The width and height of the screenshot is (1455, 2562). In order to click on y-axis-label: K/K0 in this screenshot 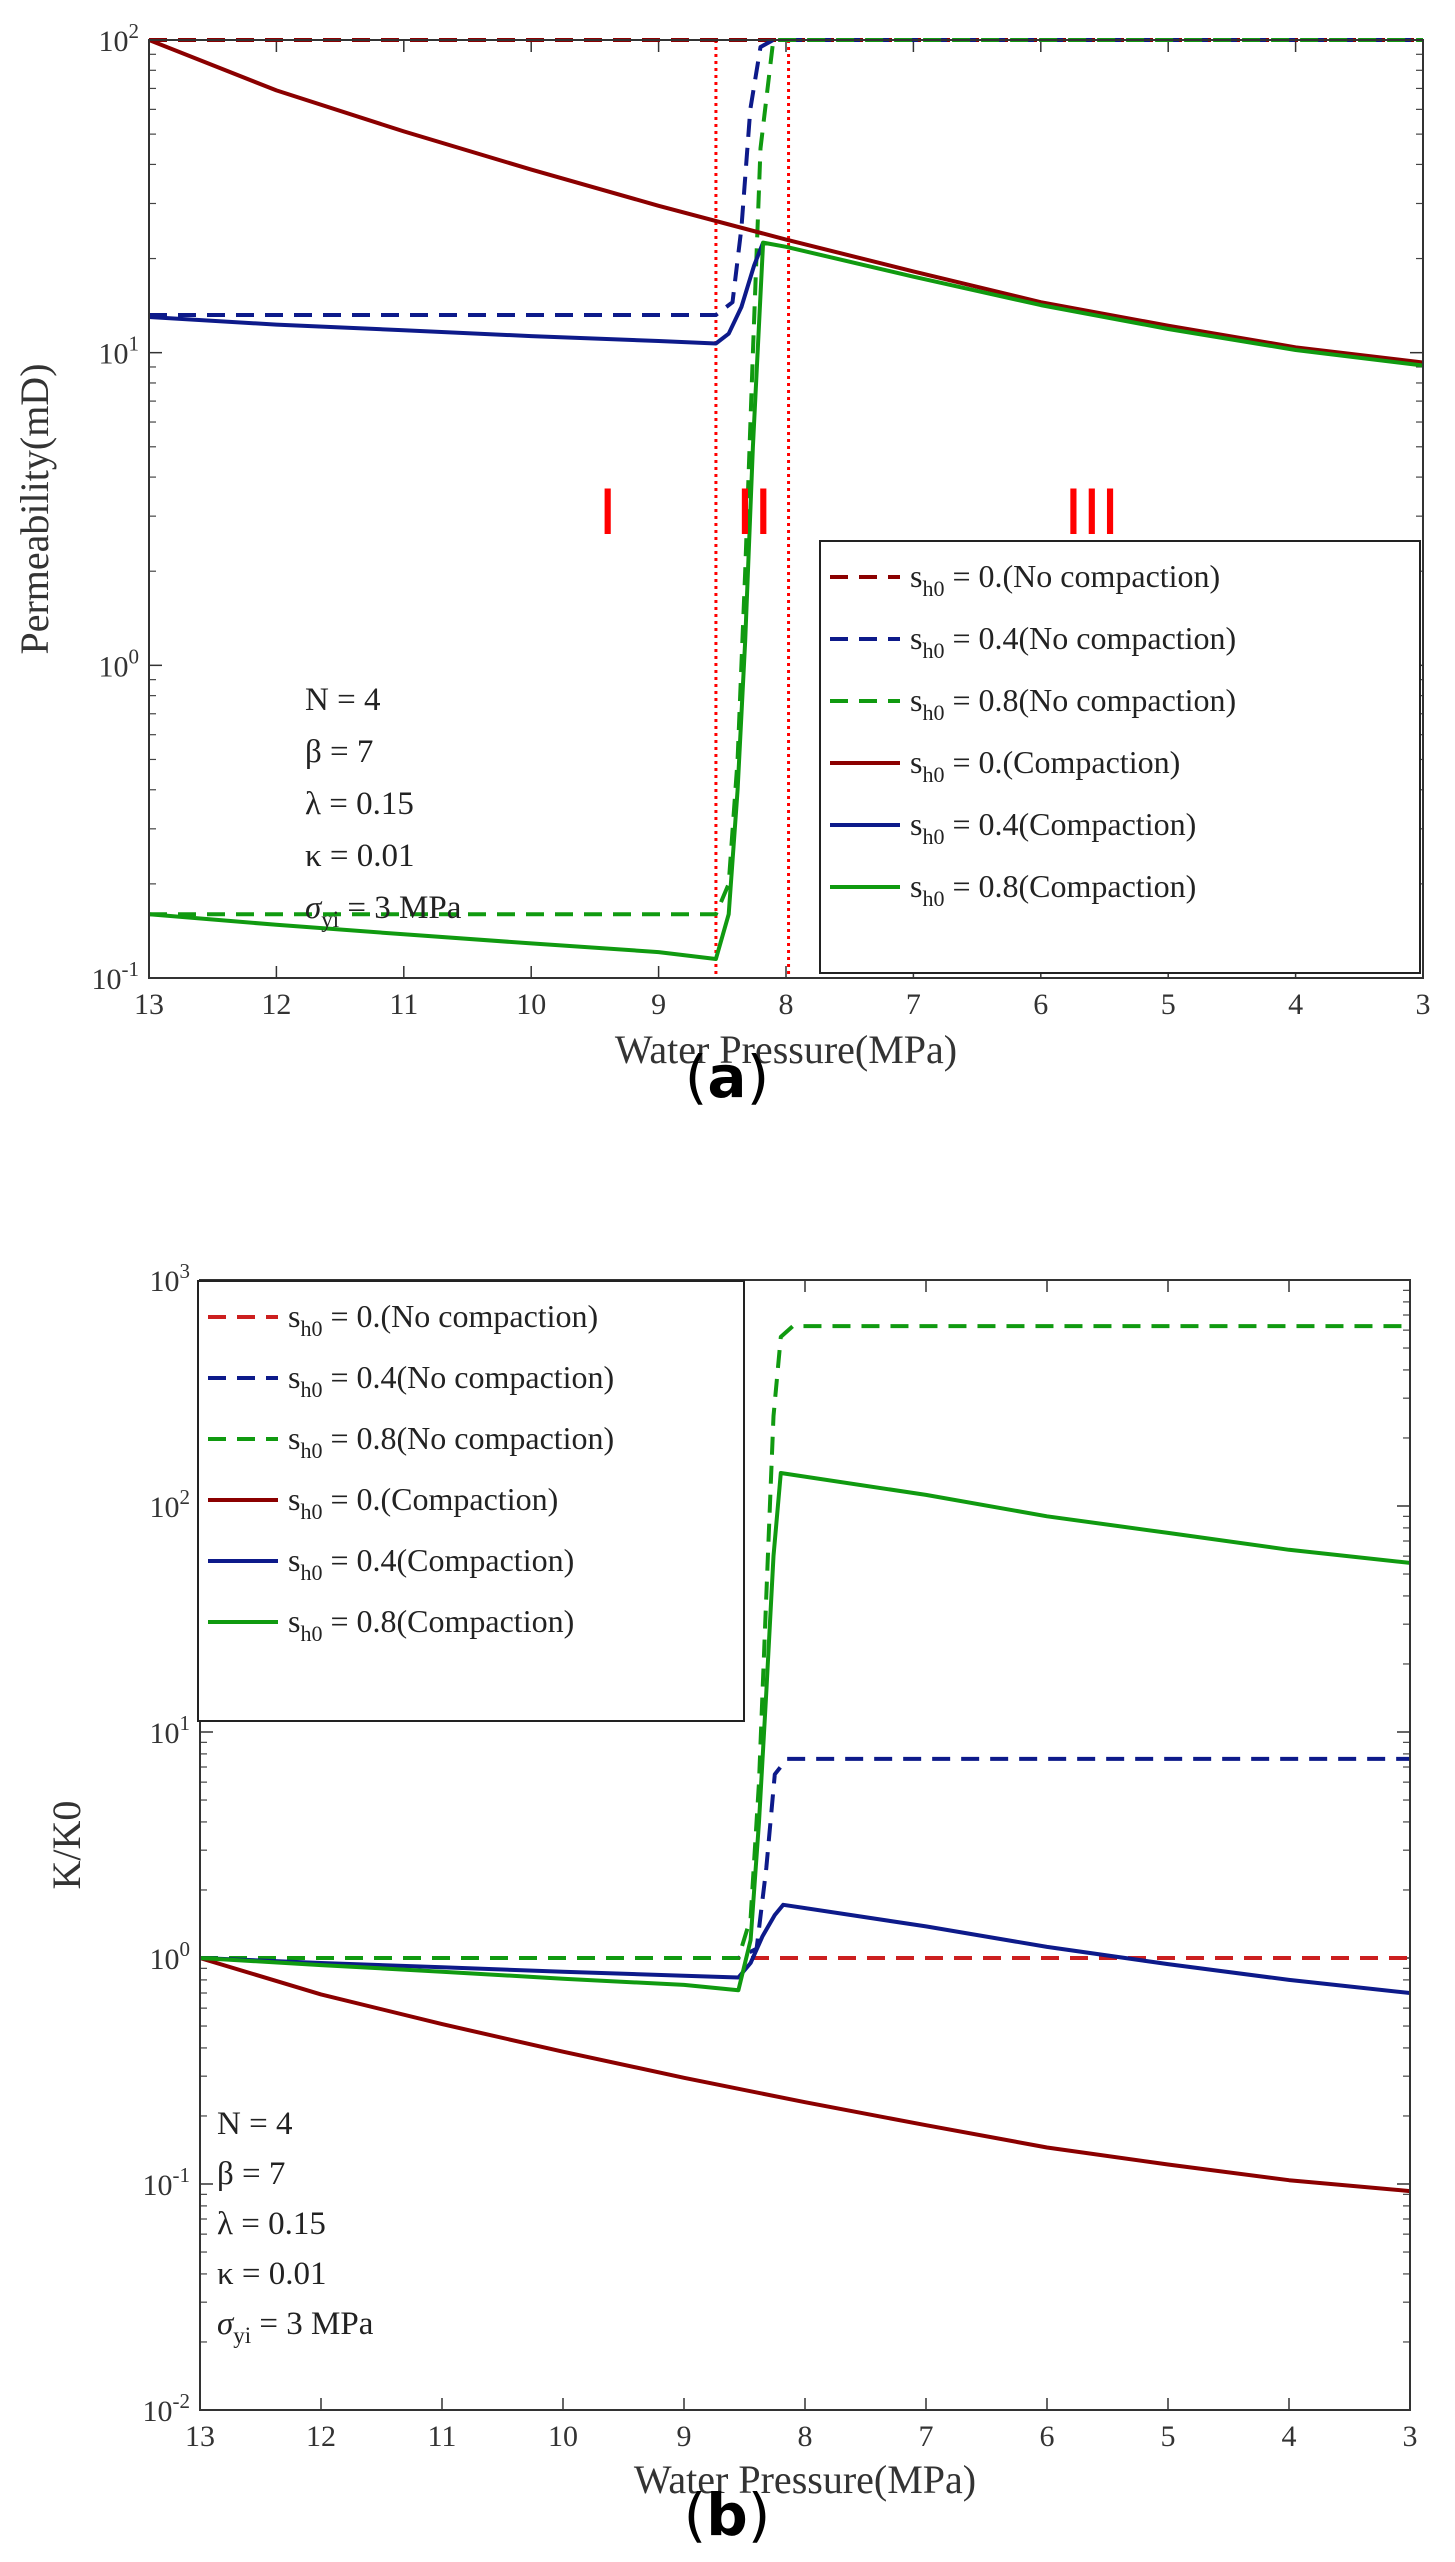, I will do `click(66, 1845)`.